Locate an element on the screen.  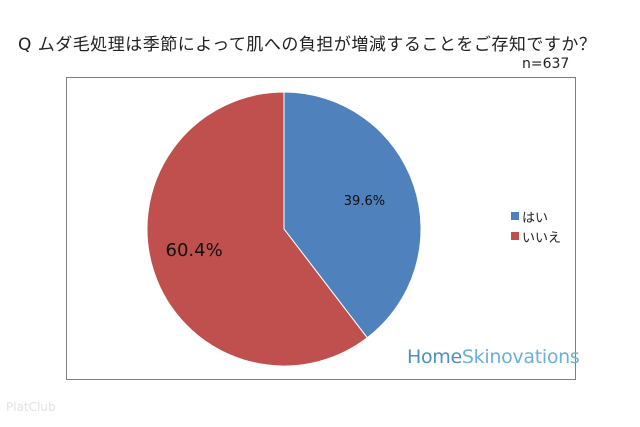
legend-label-no: いいえ is located at coordinates (542, 238).